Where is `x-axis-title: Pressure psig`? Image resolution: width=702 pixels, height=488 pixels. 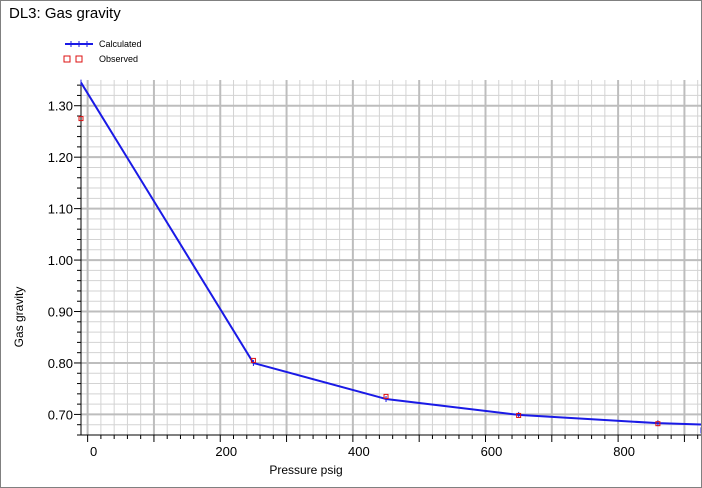
x-axis-title: Pressure psig is located at coordinates (305, 470).